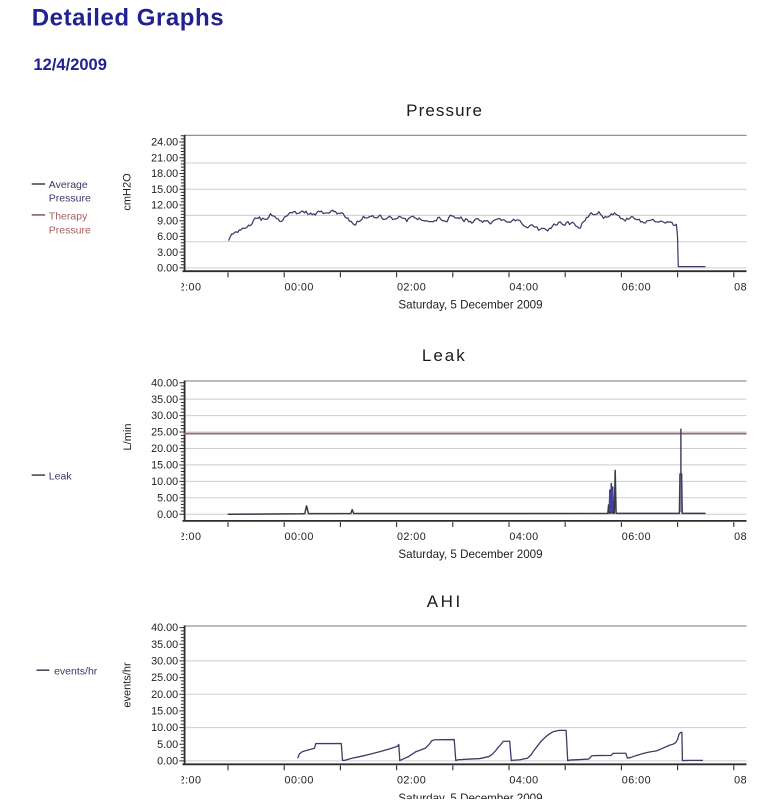  What do you see at coordinates (164, 206) in the screenshot?
I see `svg-text: 12.00` at bounding box center [164, 206].